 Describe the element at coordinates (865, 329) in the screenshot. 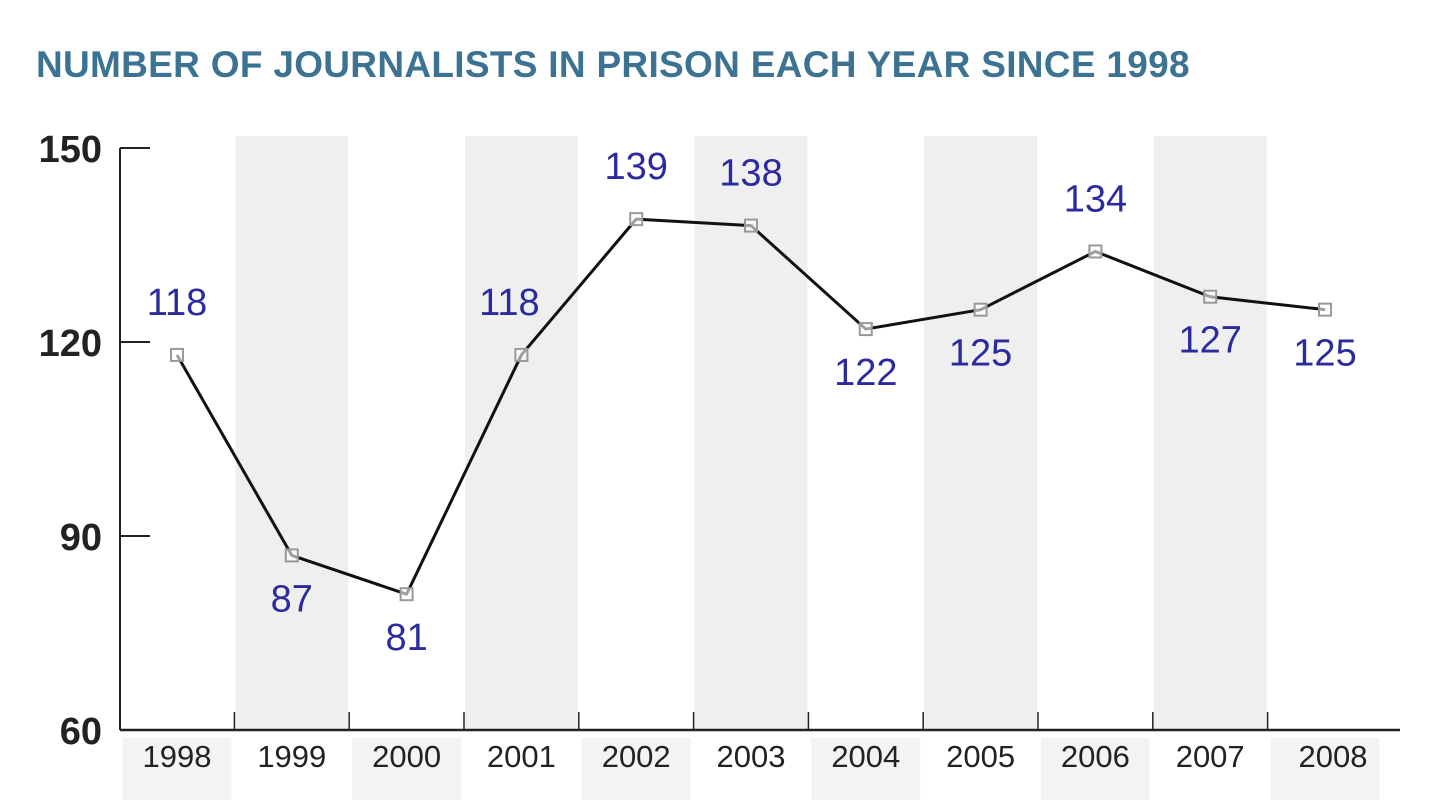

I see `data-point-2004` at that location.